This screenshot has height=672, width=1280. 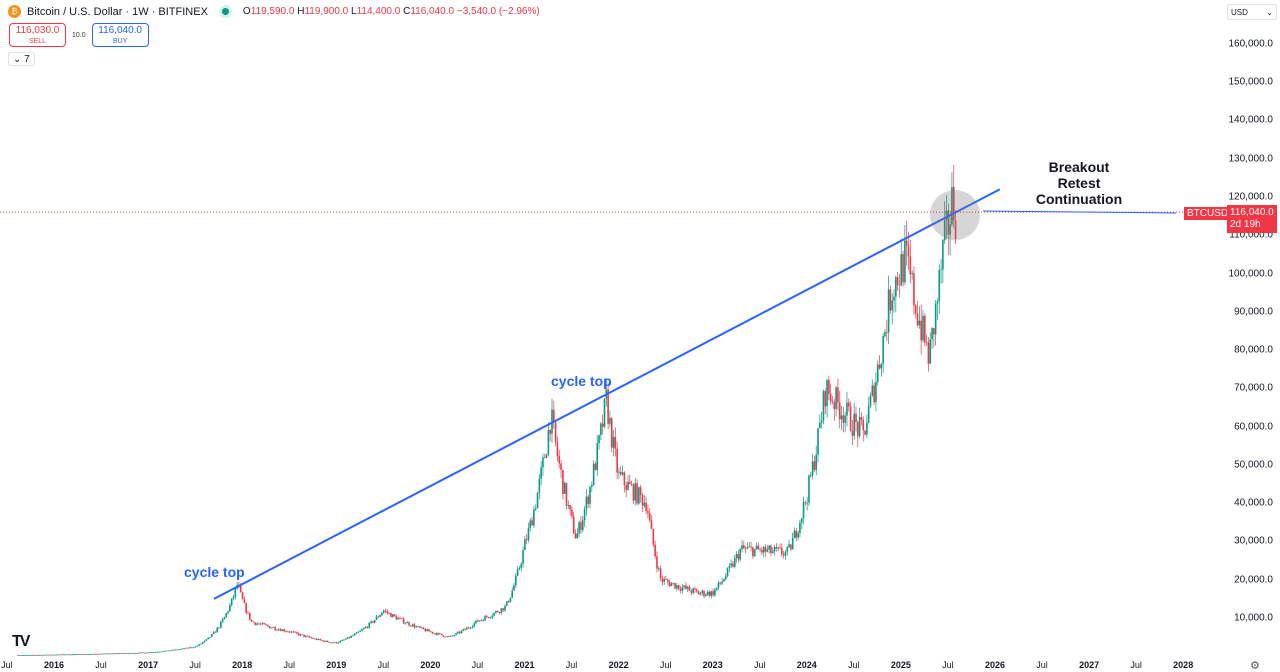 I want to click on annotation-text: Breakout Retest Continuation, so click(x=1079, y=183).